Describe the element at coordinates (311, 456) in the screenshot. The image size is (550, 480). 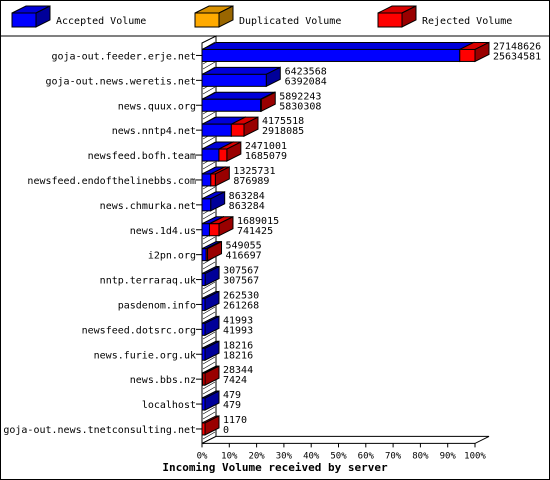
I see `x-tick-label-4: 40%` at that location.